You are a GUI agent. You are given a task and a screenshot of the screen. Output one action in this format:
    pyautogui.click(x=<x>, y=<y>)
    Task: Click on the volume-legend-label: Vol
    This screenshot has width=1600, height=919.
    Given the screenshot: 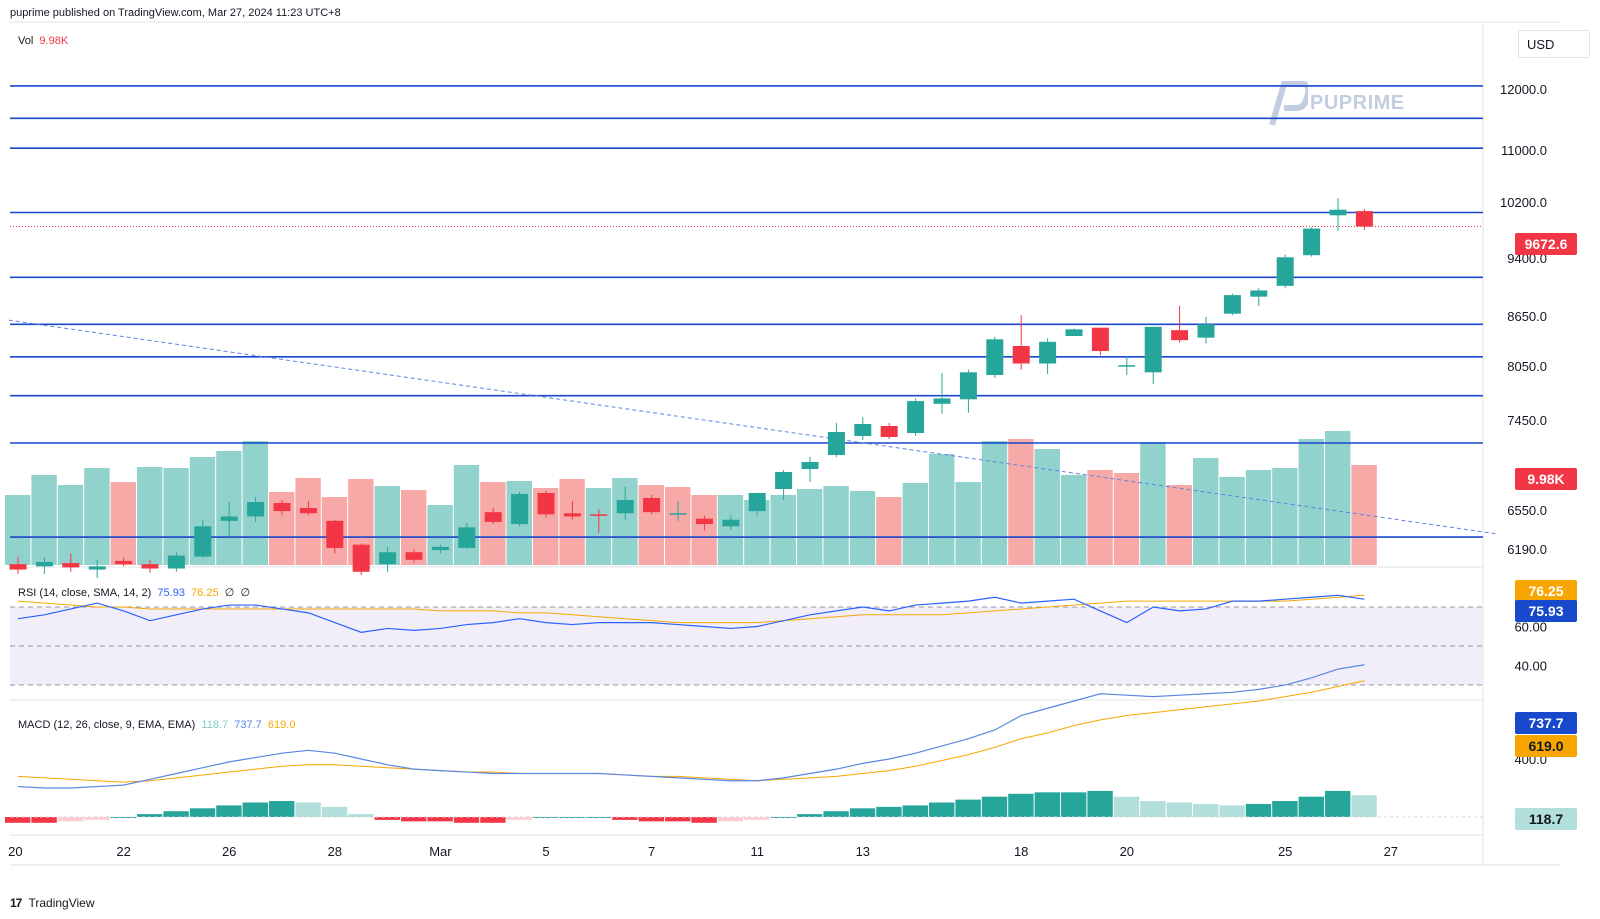 What is the action you would take?
    pyautogui.click(x=26, y=41)
    